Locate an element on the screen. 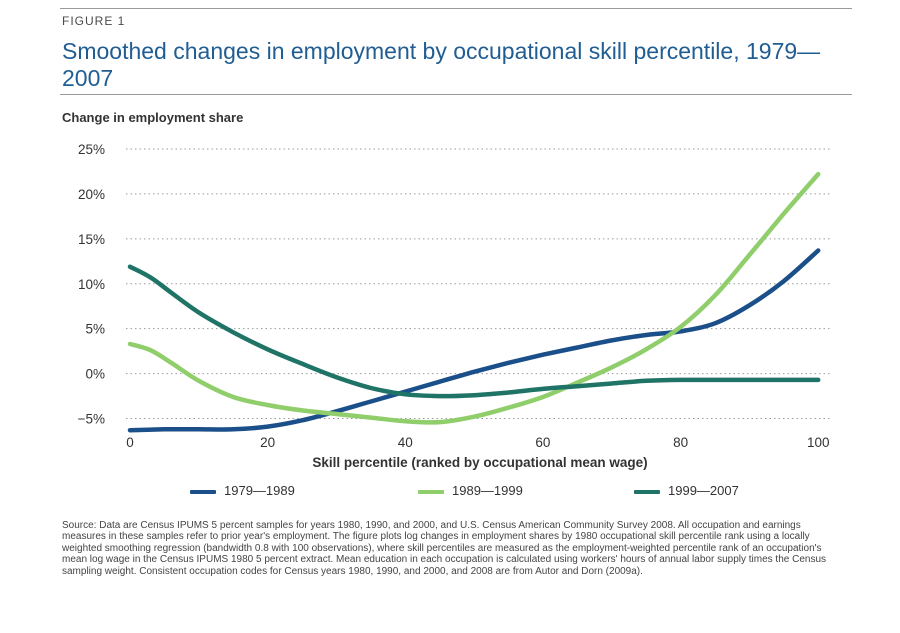 This screenshot has height=633, width=900. legend-item: 1979—1989 is located at coordinates (242, 492).